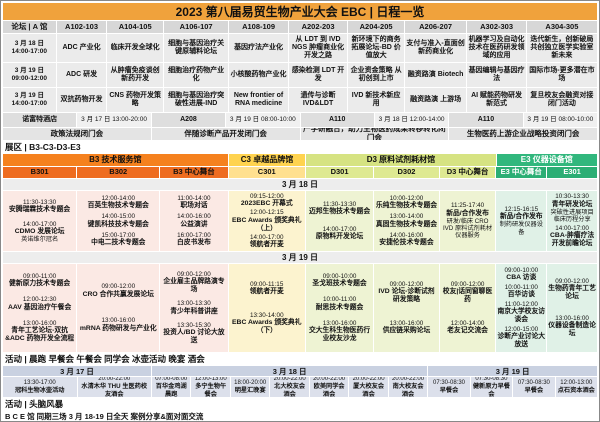  I want to click on expo-column-head: B3 中心舞台, so click(194, 172).